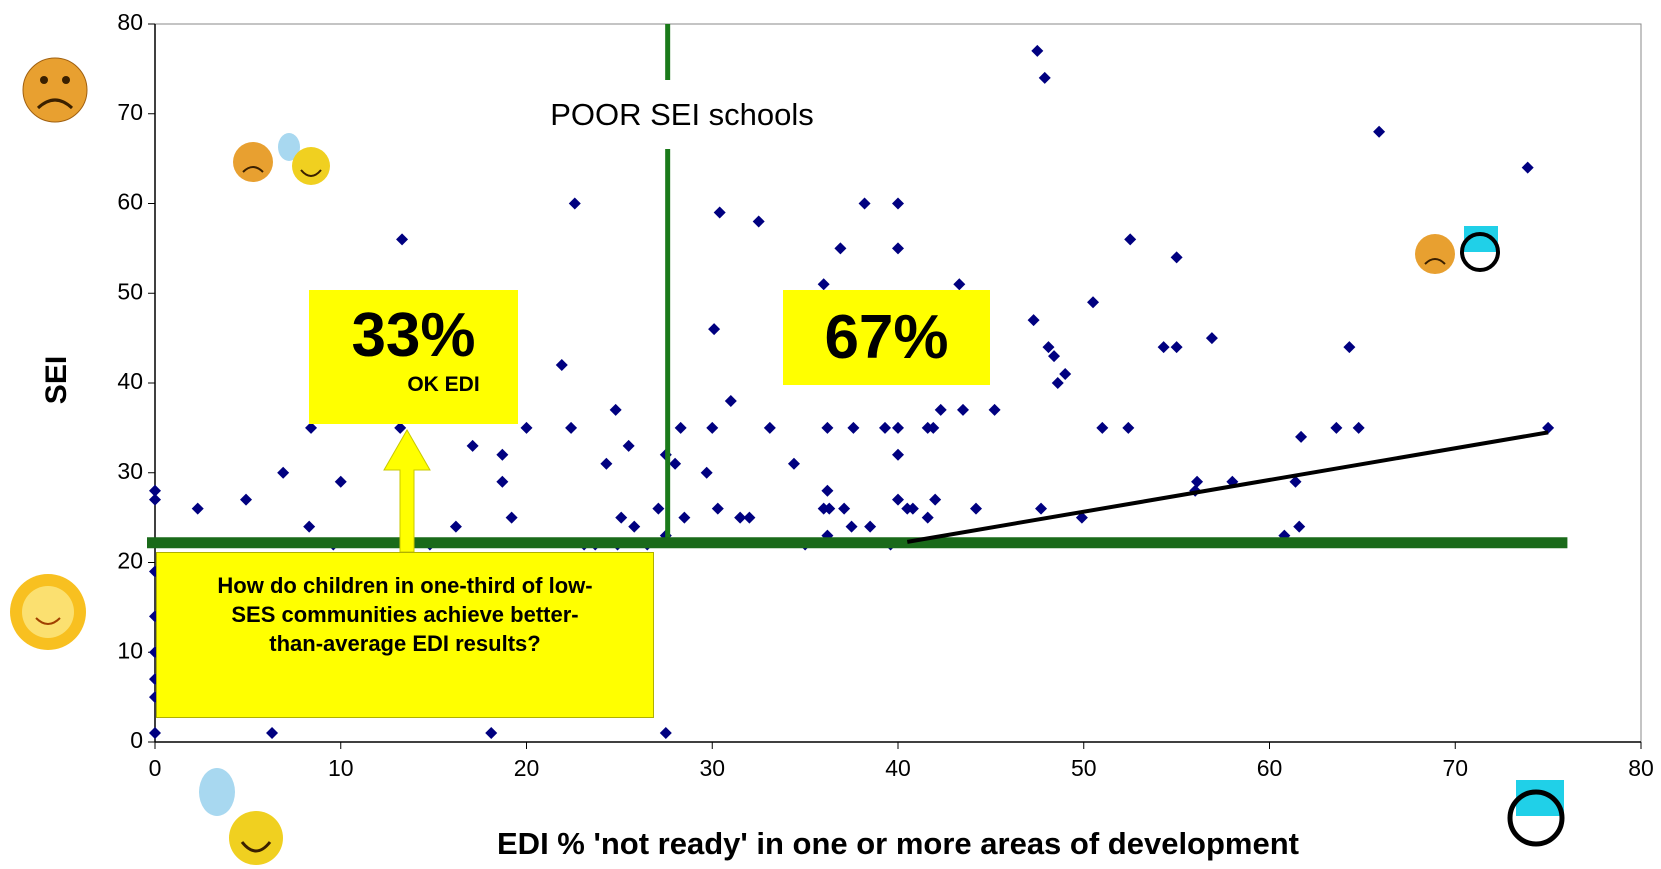 The width and height of the screenshot is (1661, 869). Describe the element at coordinates (1270, 768) in the screenshot. I see `x-tick-label: 60` at that location.